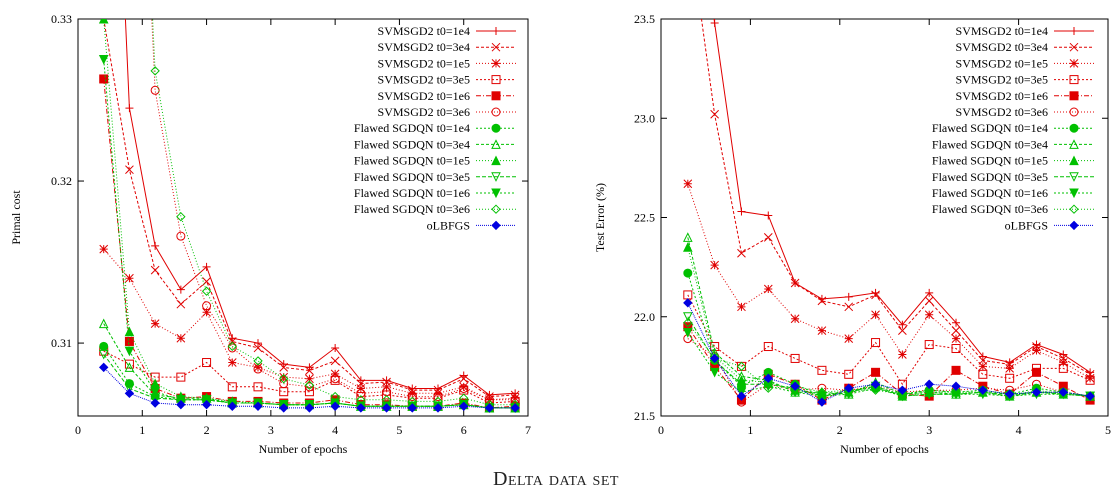  What do you see at coordinates (1002, 112) in the screenshot?
I see `legend-label: SVMSGD2 t0=3e6` at bounding box center [1002, 112].